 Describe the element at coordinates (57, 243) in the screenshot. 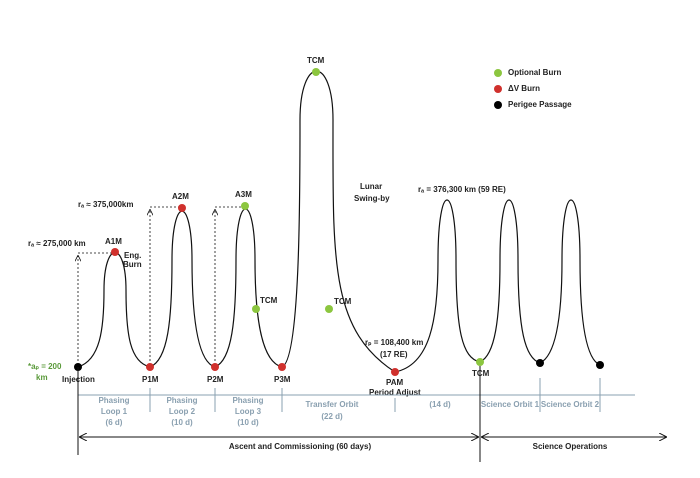

I see `annotation: rₐ ≈ 275,000 km` at that location.